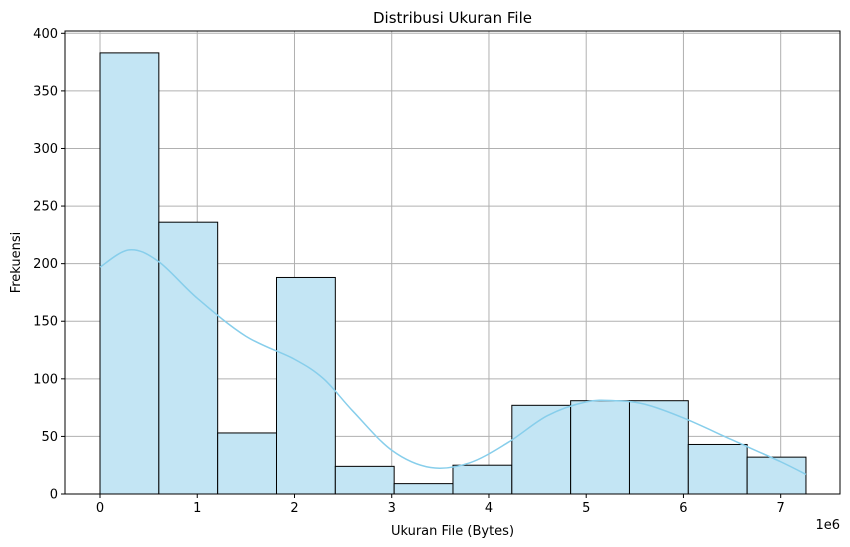 Image resolution: width=850 pixels, height=547 pixels. Describe the element at coordinates (452, 531) in the screenshot. I see `x-axis-label: Ukuran File (Bytes)` at that location.